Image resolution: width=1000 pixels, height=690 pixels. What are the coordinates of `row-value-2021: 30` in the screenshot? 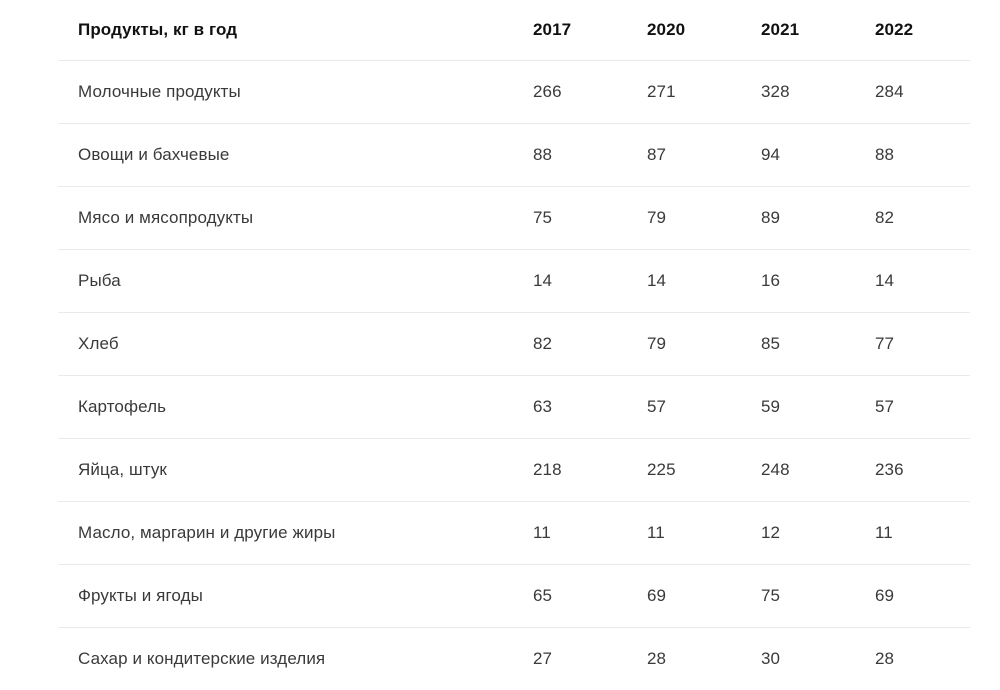 It's located at (771, 658).